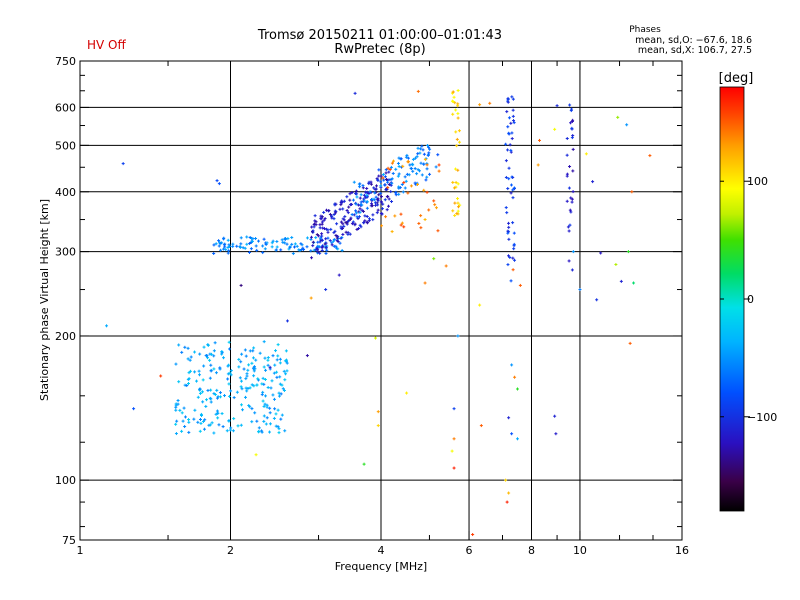  What do you see at coordinates (65, 107) in the screenshot?
I see `y-tick-label: 600` at bounding box center [65, 107].